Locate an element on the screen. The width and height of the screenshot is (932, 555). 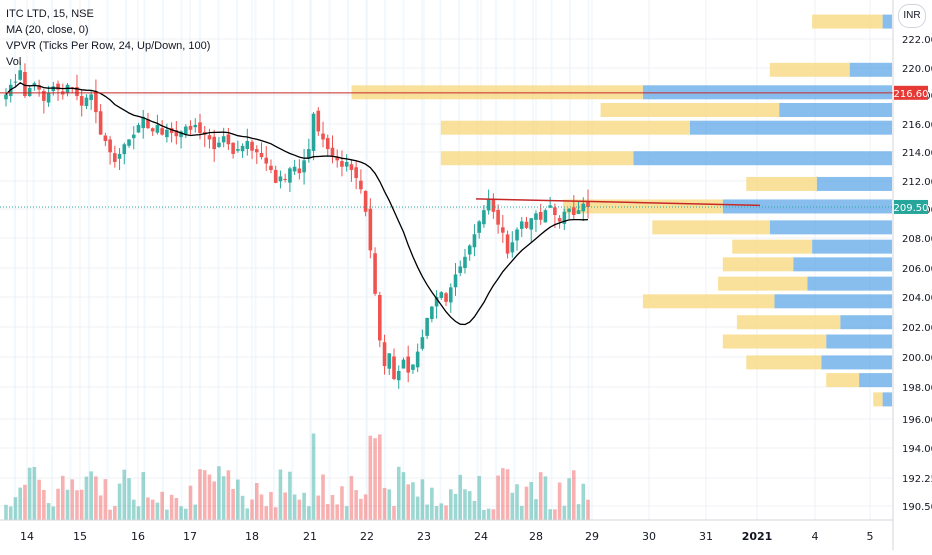
price-tick-label: 192.25 is located at coordinates (917, 479).